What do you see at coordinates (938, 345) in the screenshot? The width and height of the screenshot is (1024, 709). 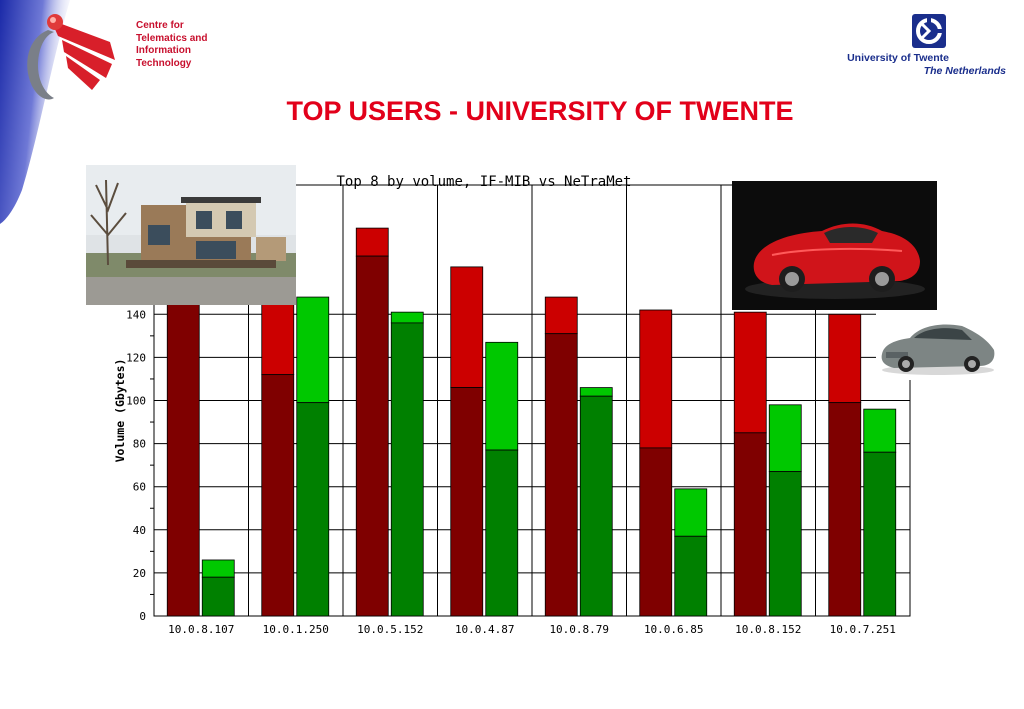 I see `grey-car-photo` at bounding box center [938, 345].